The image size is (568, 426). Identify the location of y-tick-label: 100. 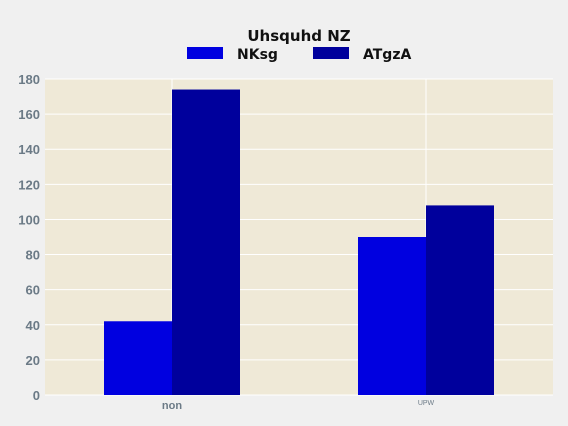
(29, 219).